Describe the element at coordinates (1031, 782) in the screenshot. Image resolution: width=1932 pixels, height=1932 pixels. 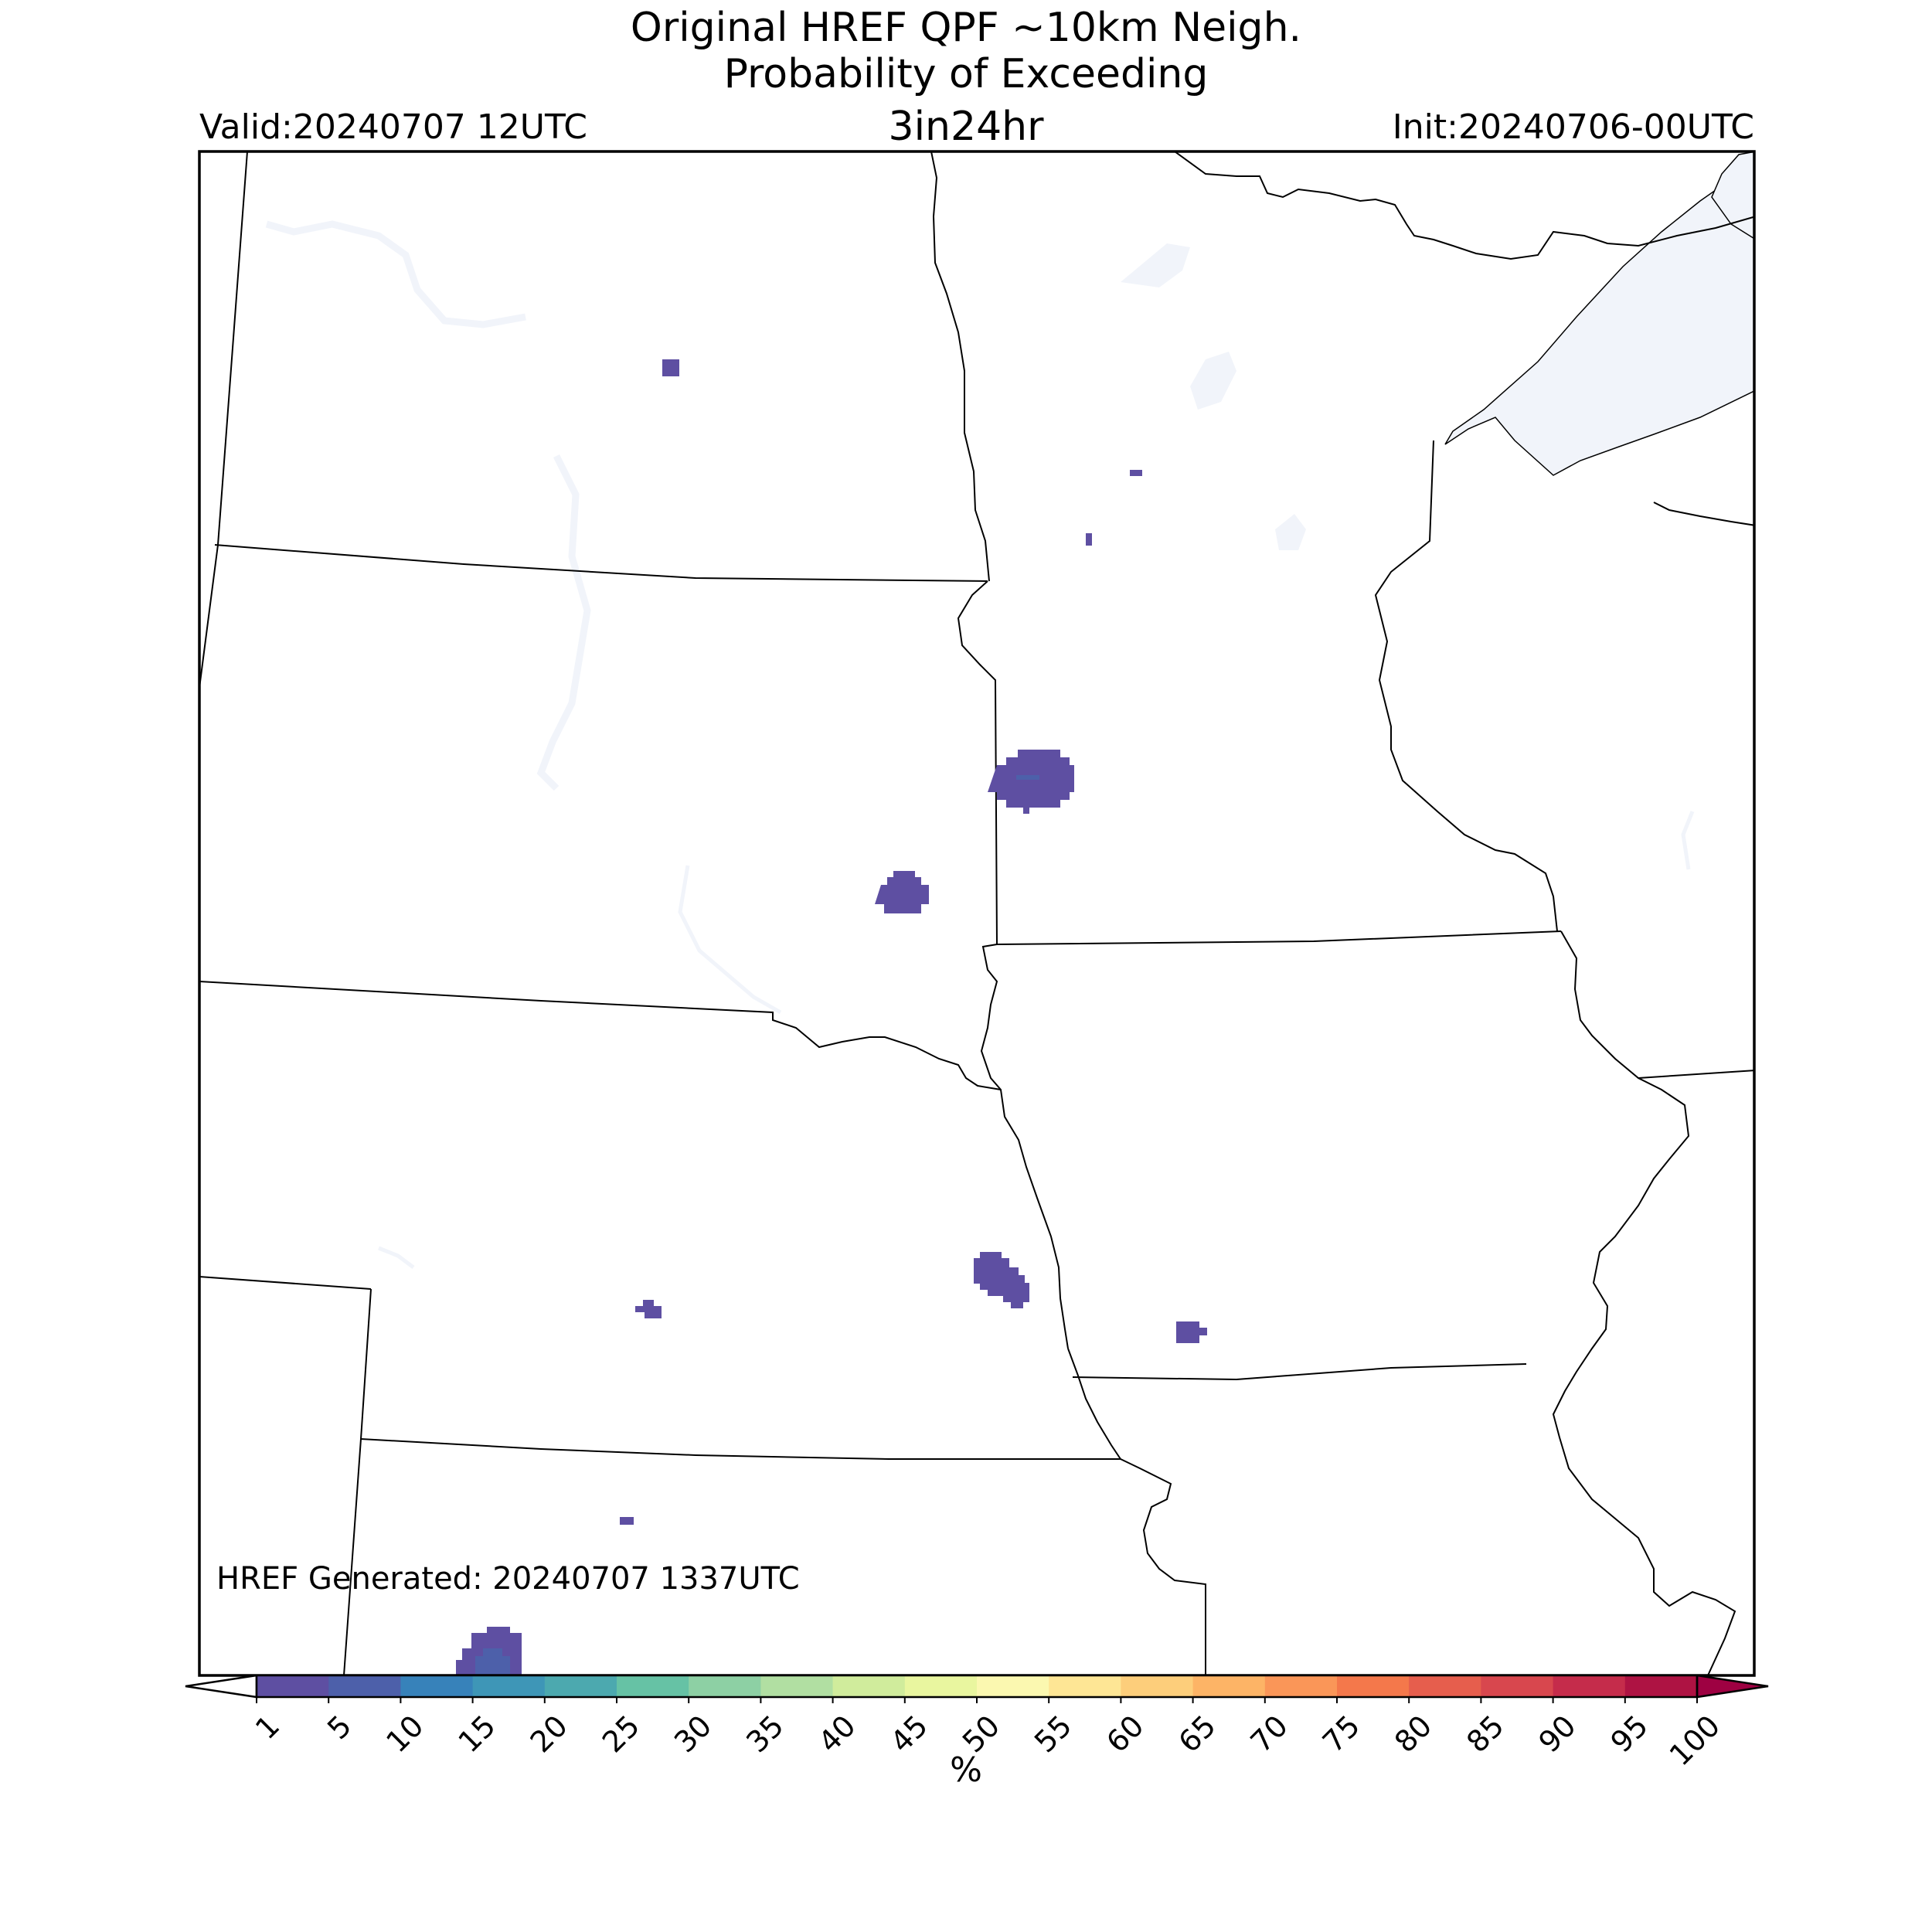
I see `prob-area-mn-sw` at that location.